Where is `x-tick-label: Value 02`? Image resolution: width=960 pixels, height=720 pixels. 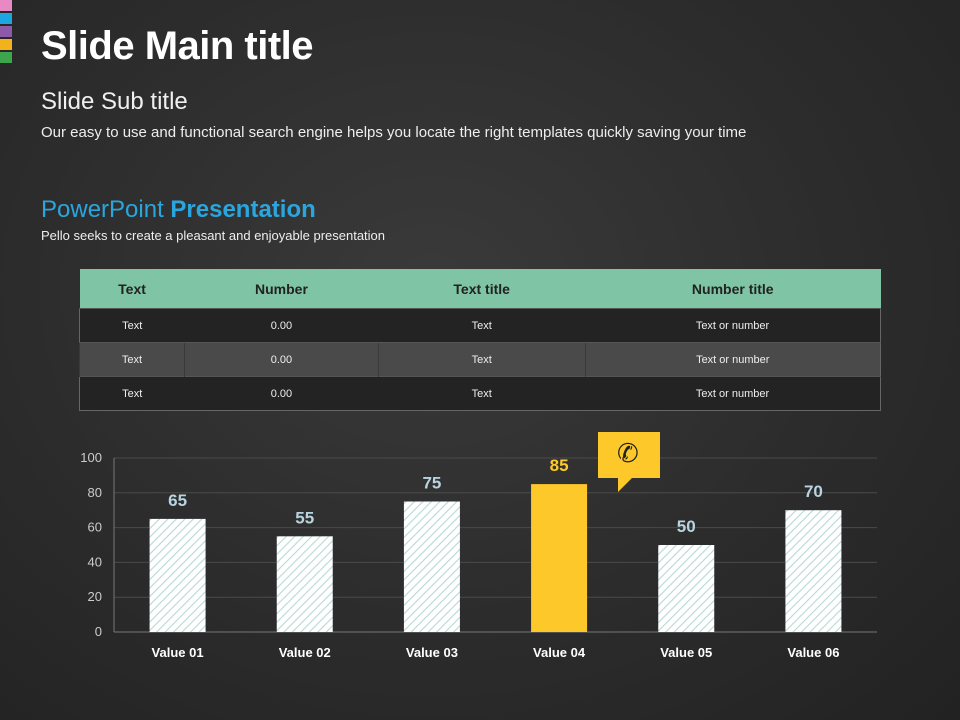
x-tick-label: Value 02 is located at coordinates (305, 652).